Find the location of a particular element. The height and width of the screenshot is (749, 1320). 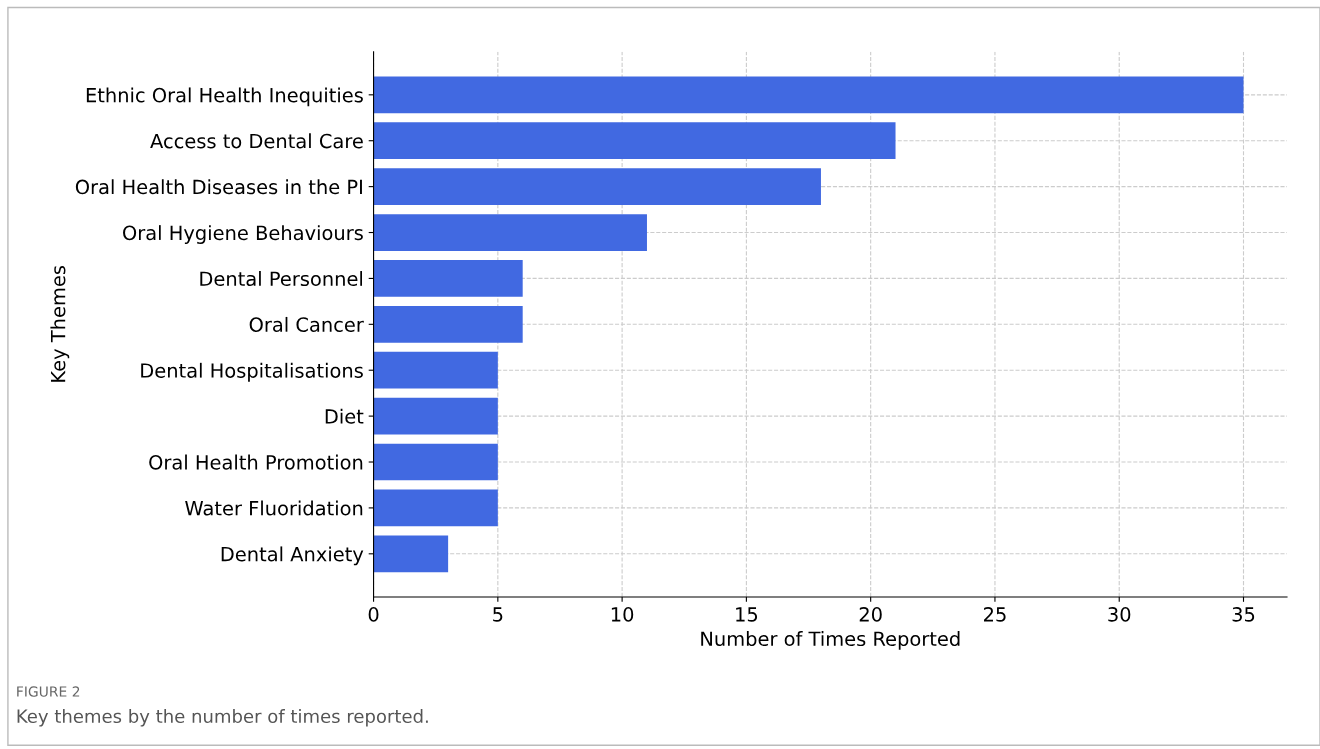

text: Key themes by the number of times reported. is located at coordinates (222, 718).